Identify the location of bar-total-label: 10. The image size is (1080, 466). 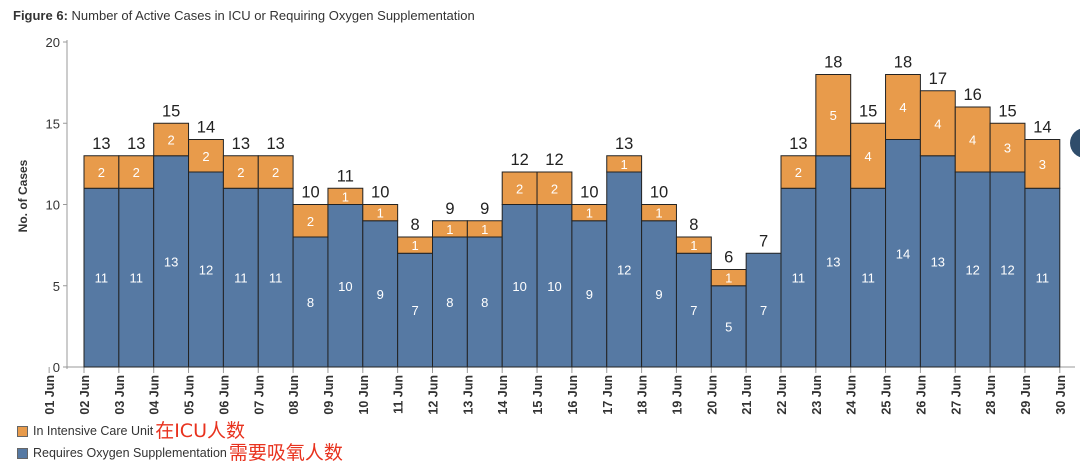
(659, 193).